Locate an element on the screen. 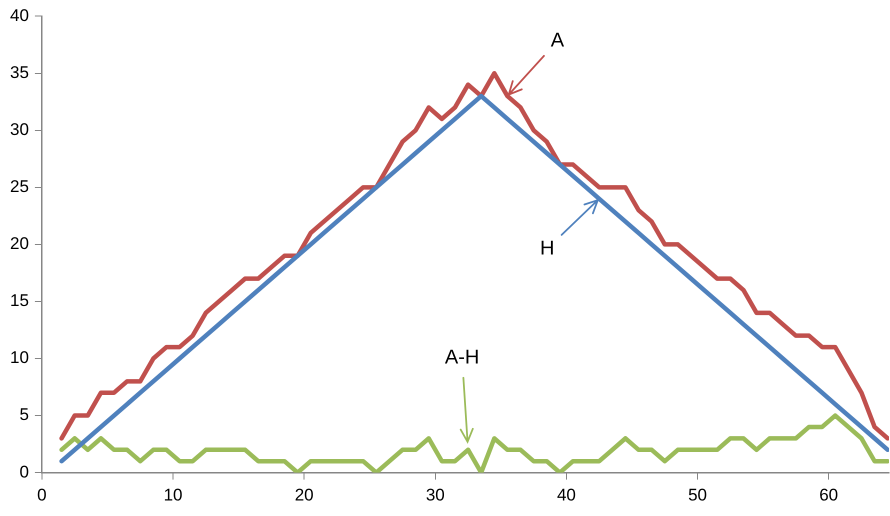 The height and width of the screenshot is (516, 890). x-tick-label: 0 is located at coordinates (42, 494).